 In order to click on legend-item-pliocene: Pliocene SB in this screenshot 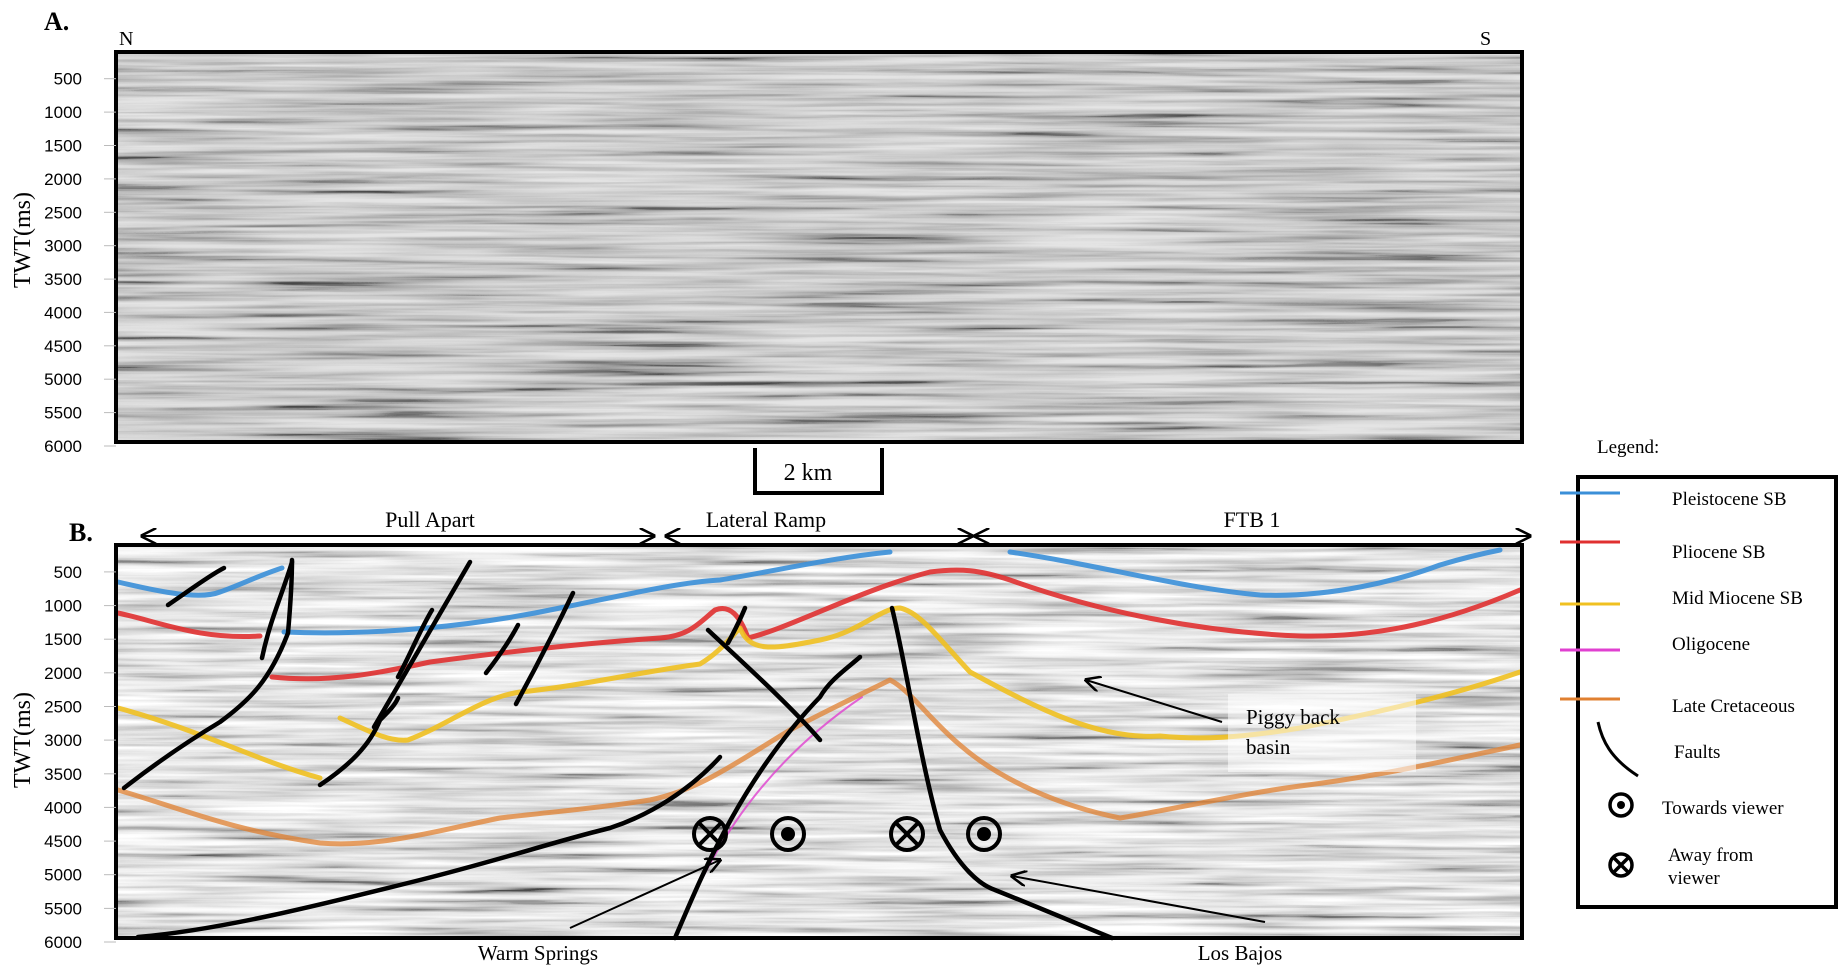, I will do `click(1662, 551)`.